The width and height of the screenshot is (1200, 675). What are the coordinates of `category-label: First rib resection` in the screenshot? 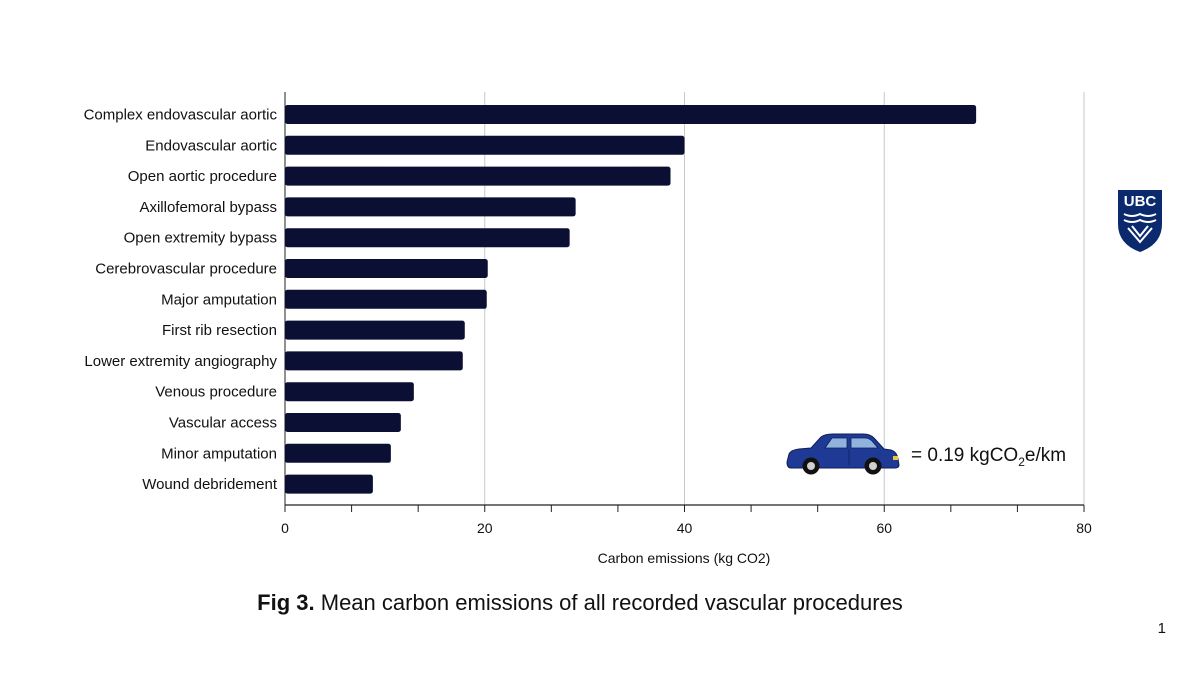 It's located at (219, 330).